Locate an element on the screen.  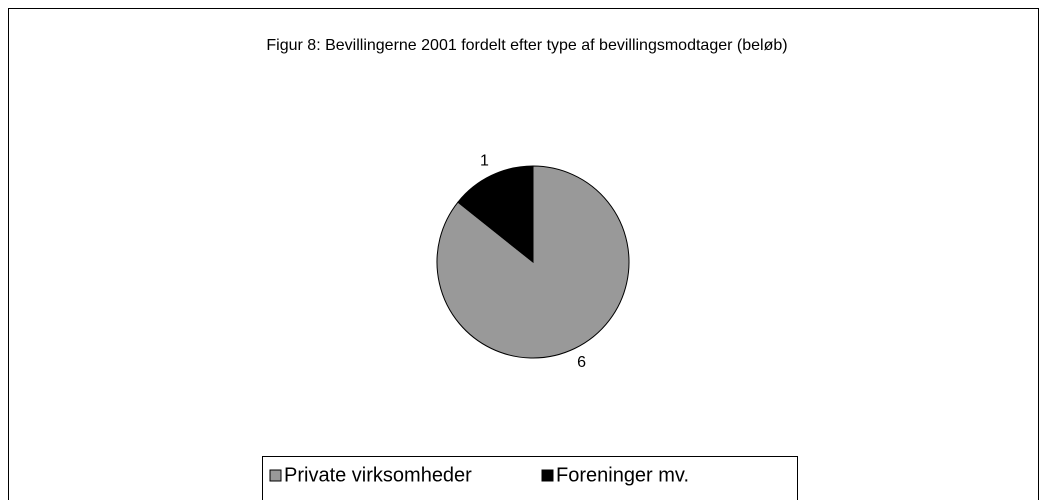
legend-label: Private virksomheder is located at coordinates (378, 475).